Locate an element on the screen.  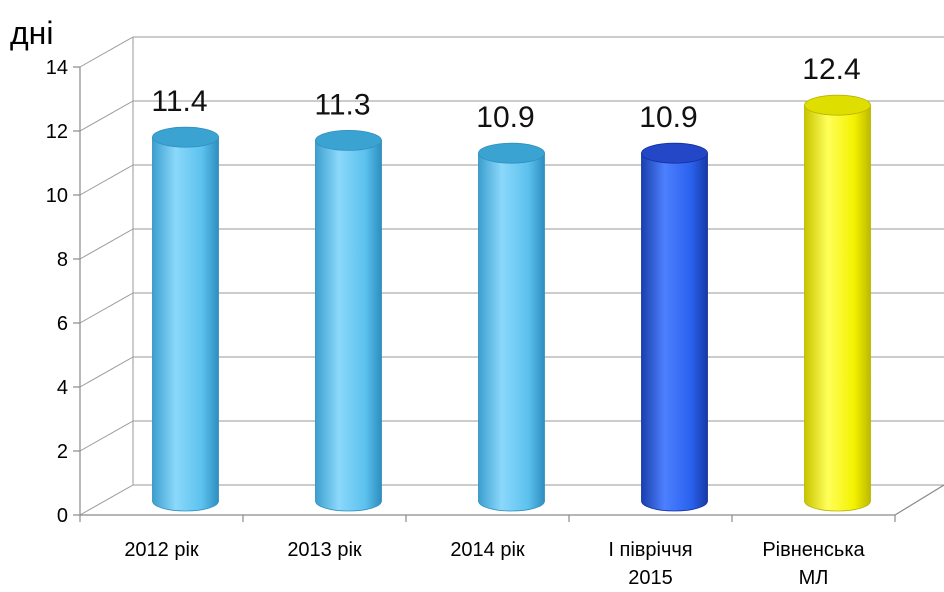
y-tick-label: 10 is located at coordinates (57, 196).